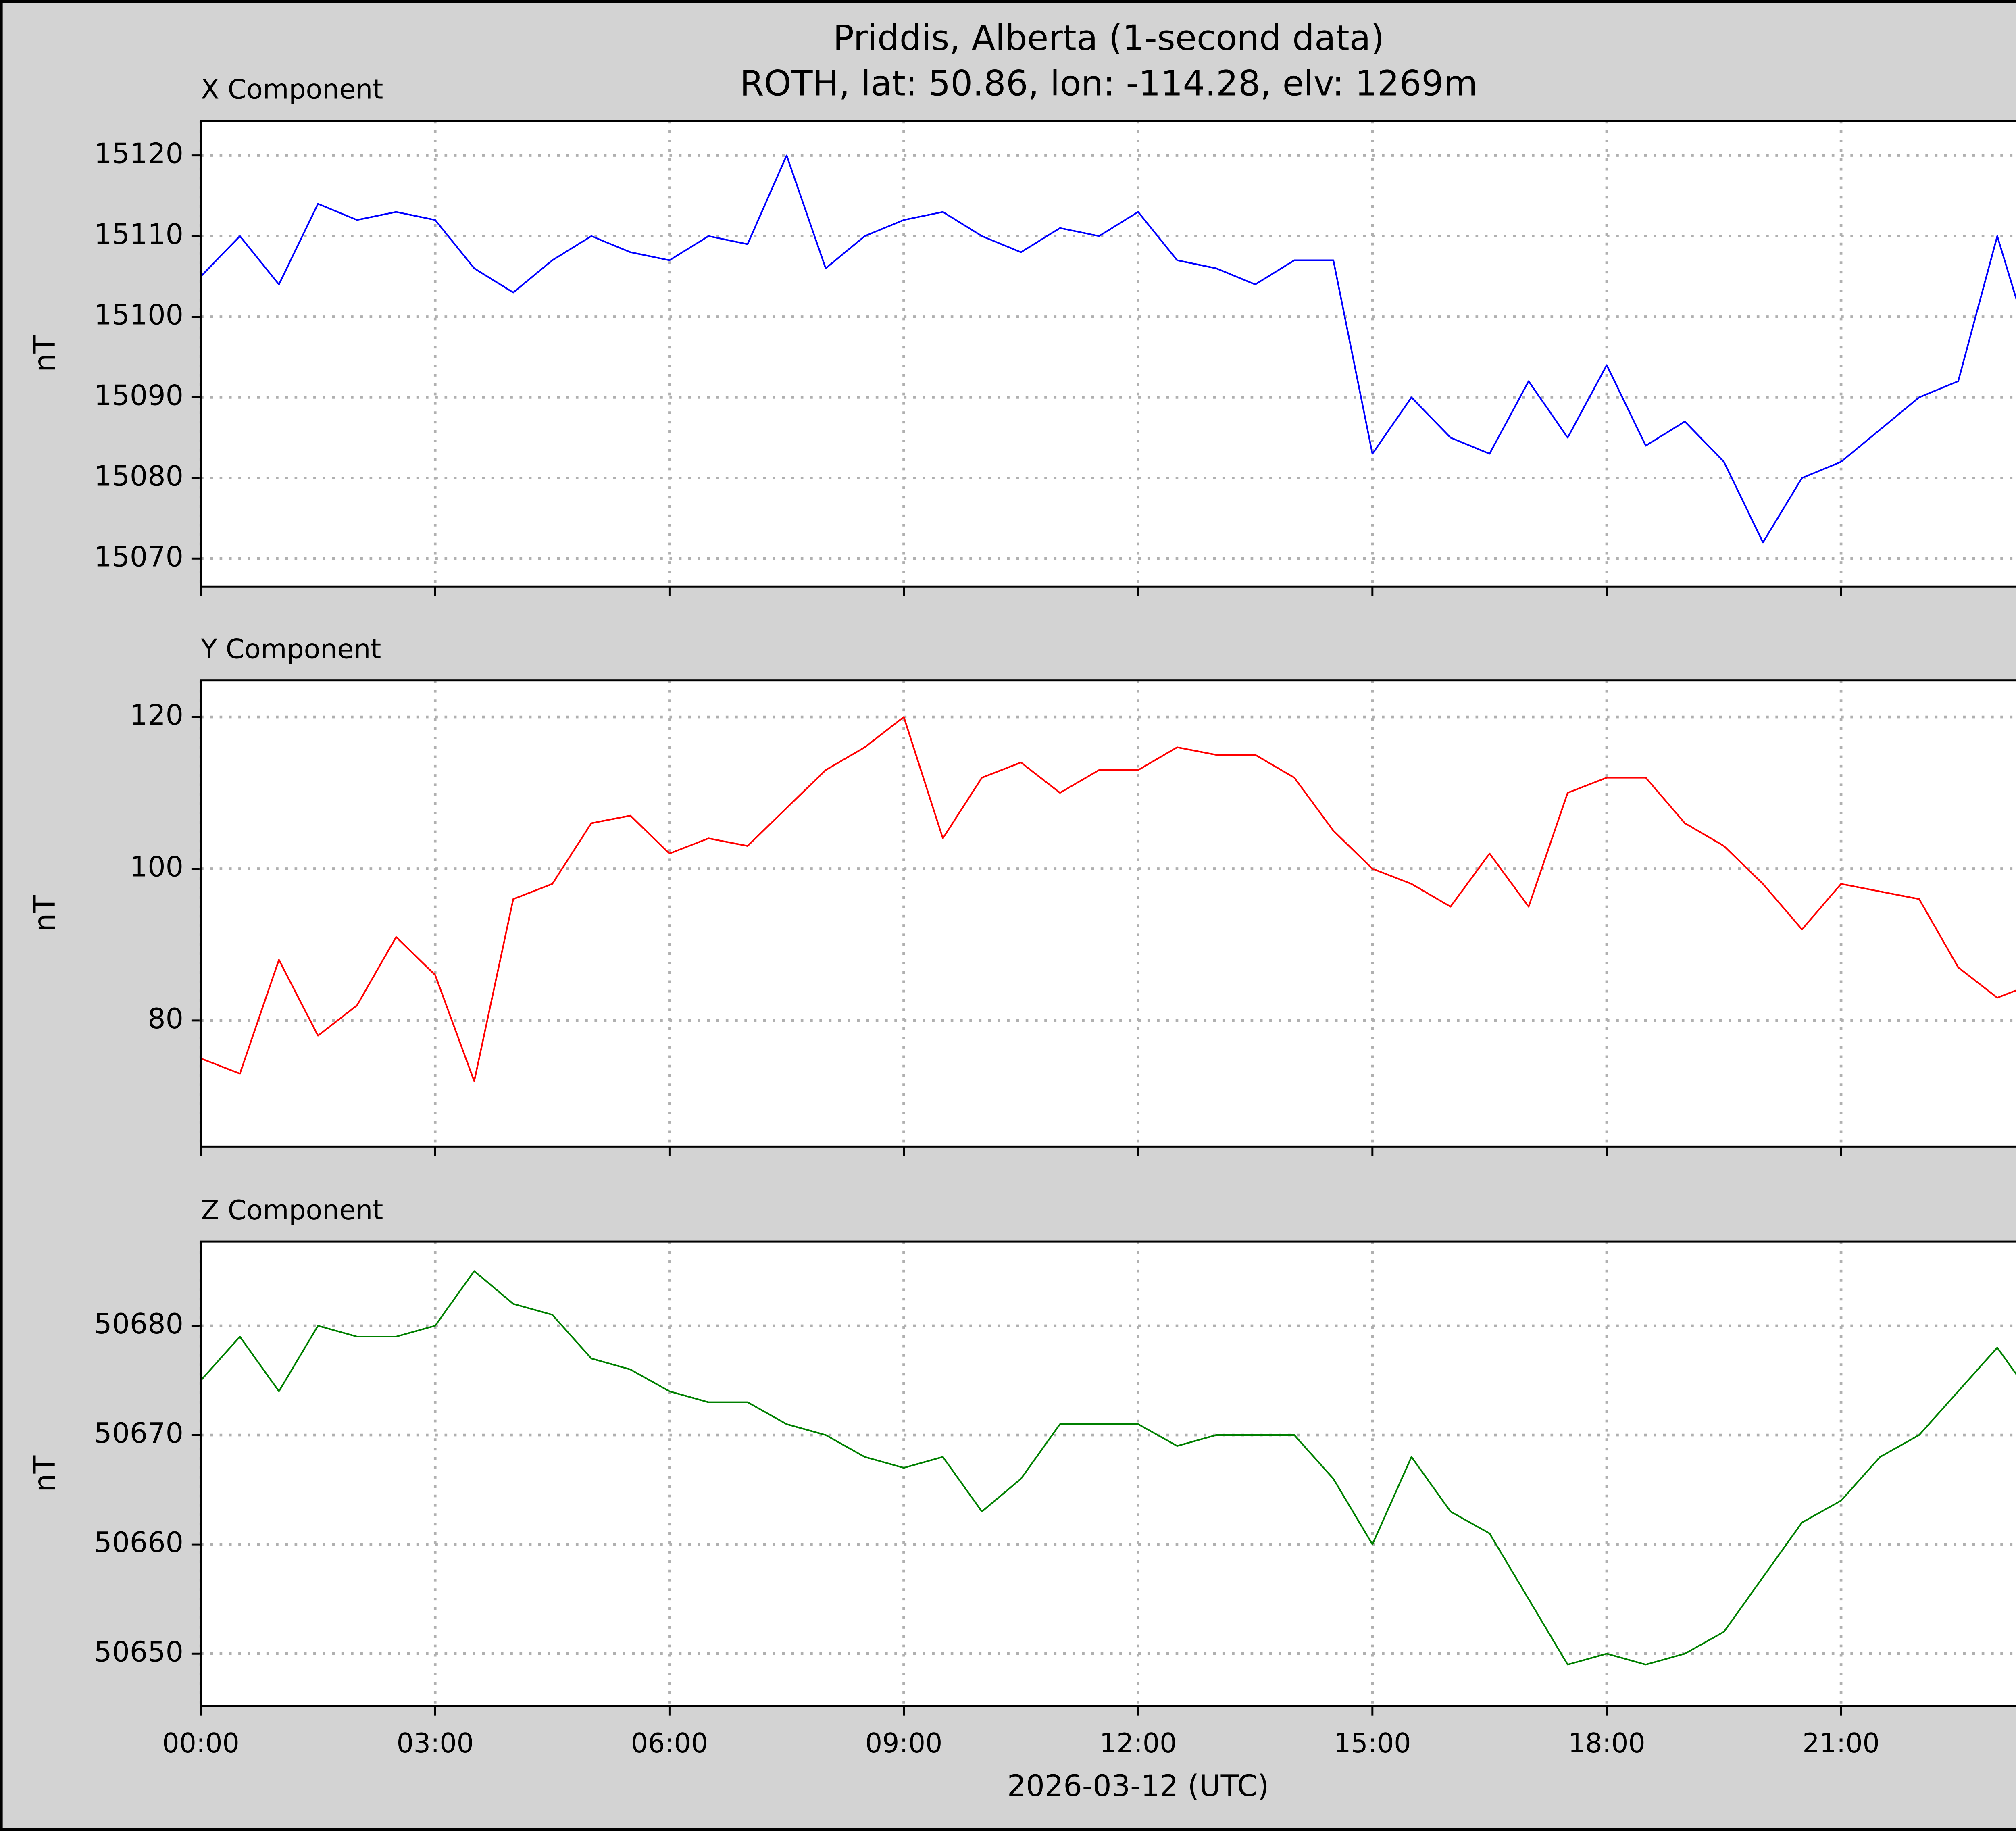 The width and height of the screenshot is (2016, 1831). What do you see at coordinates (138, 395) in the screenshot?
I see `y-tick-label: 15090` at bounding box center [138, 395].